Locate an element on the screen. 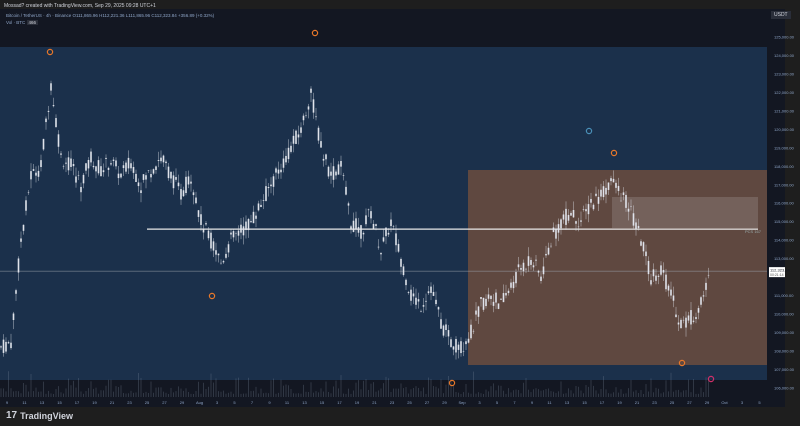 The image size is (800, 426). price-tick: 124,000.00 is located at coordinates (784, 55).